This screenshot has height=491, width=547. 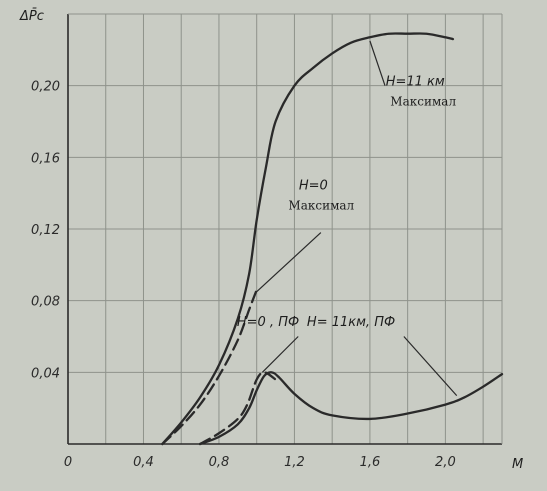 I want to click on x-tick-label: 0, so click(x=68, y=462).